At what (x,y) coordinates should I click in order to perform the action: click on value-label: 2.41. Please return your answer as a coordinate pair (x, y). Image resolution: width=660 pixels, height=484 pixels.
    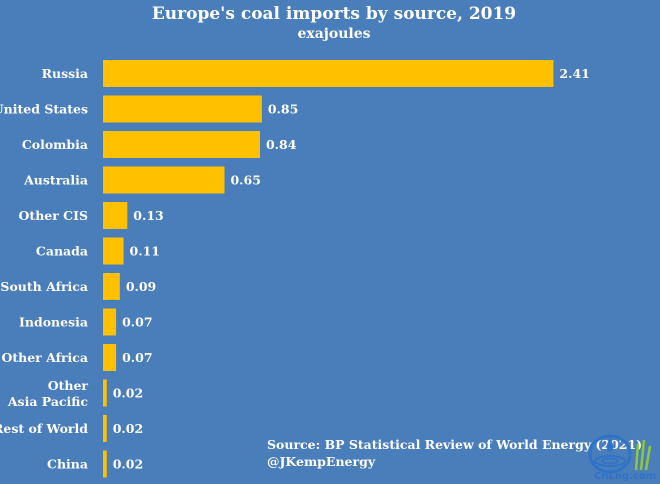
    Looking at the image, I should click on (574, 73).